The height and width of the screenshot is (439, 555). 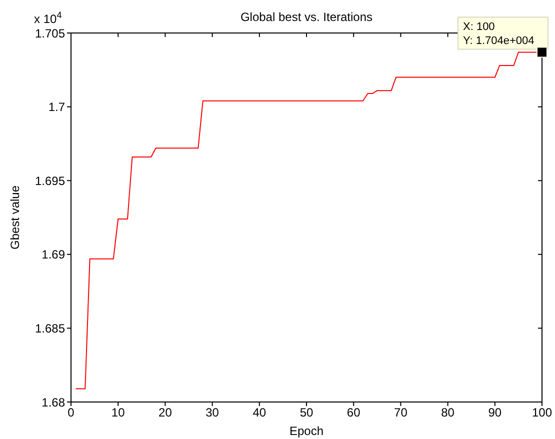 What do you see at coordinates (306, 431) in the screenshot?
I see `x-axis-title: Epoch` at bounding box center [306, 431].